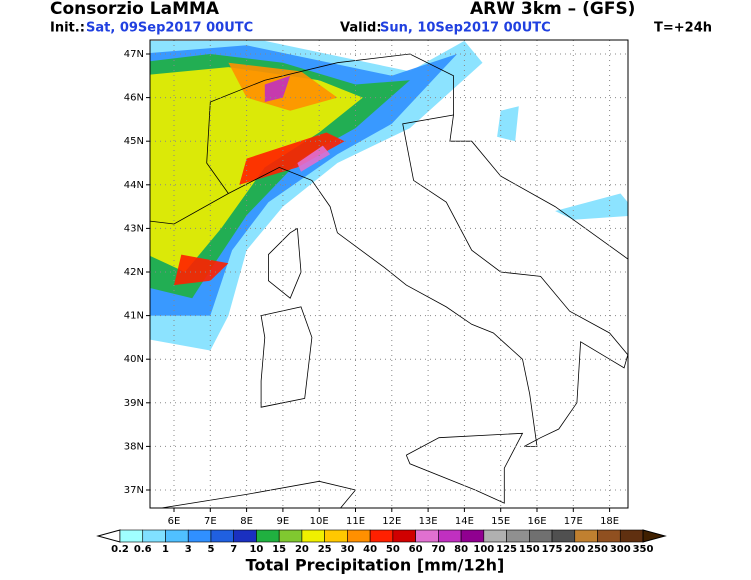 This screenshot has width=751, height=580. Describe the element at coordinates (464, 521) in the screenshot. I see `lon-label: 14E` at that location.